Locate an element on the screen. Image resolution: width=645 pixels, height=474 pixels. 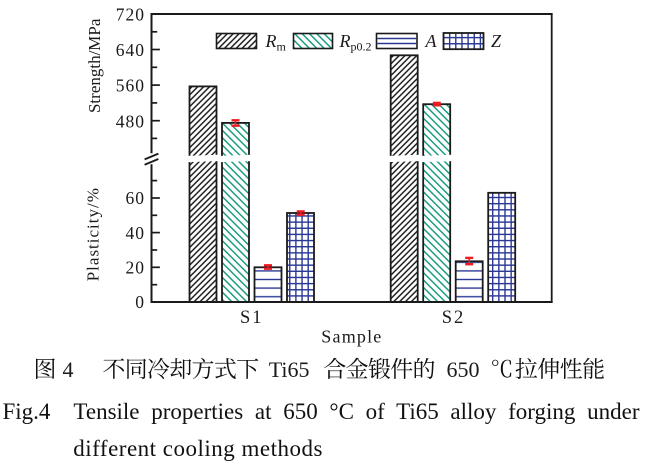
svg-text: 4 is located at coordinates (68, 369).